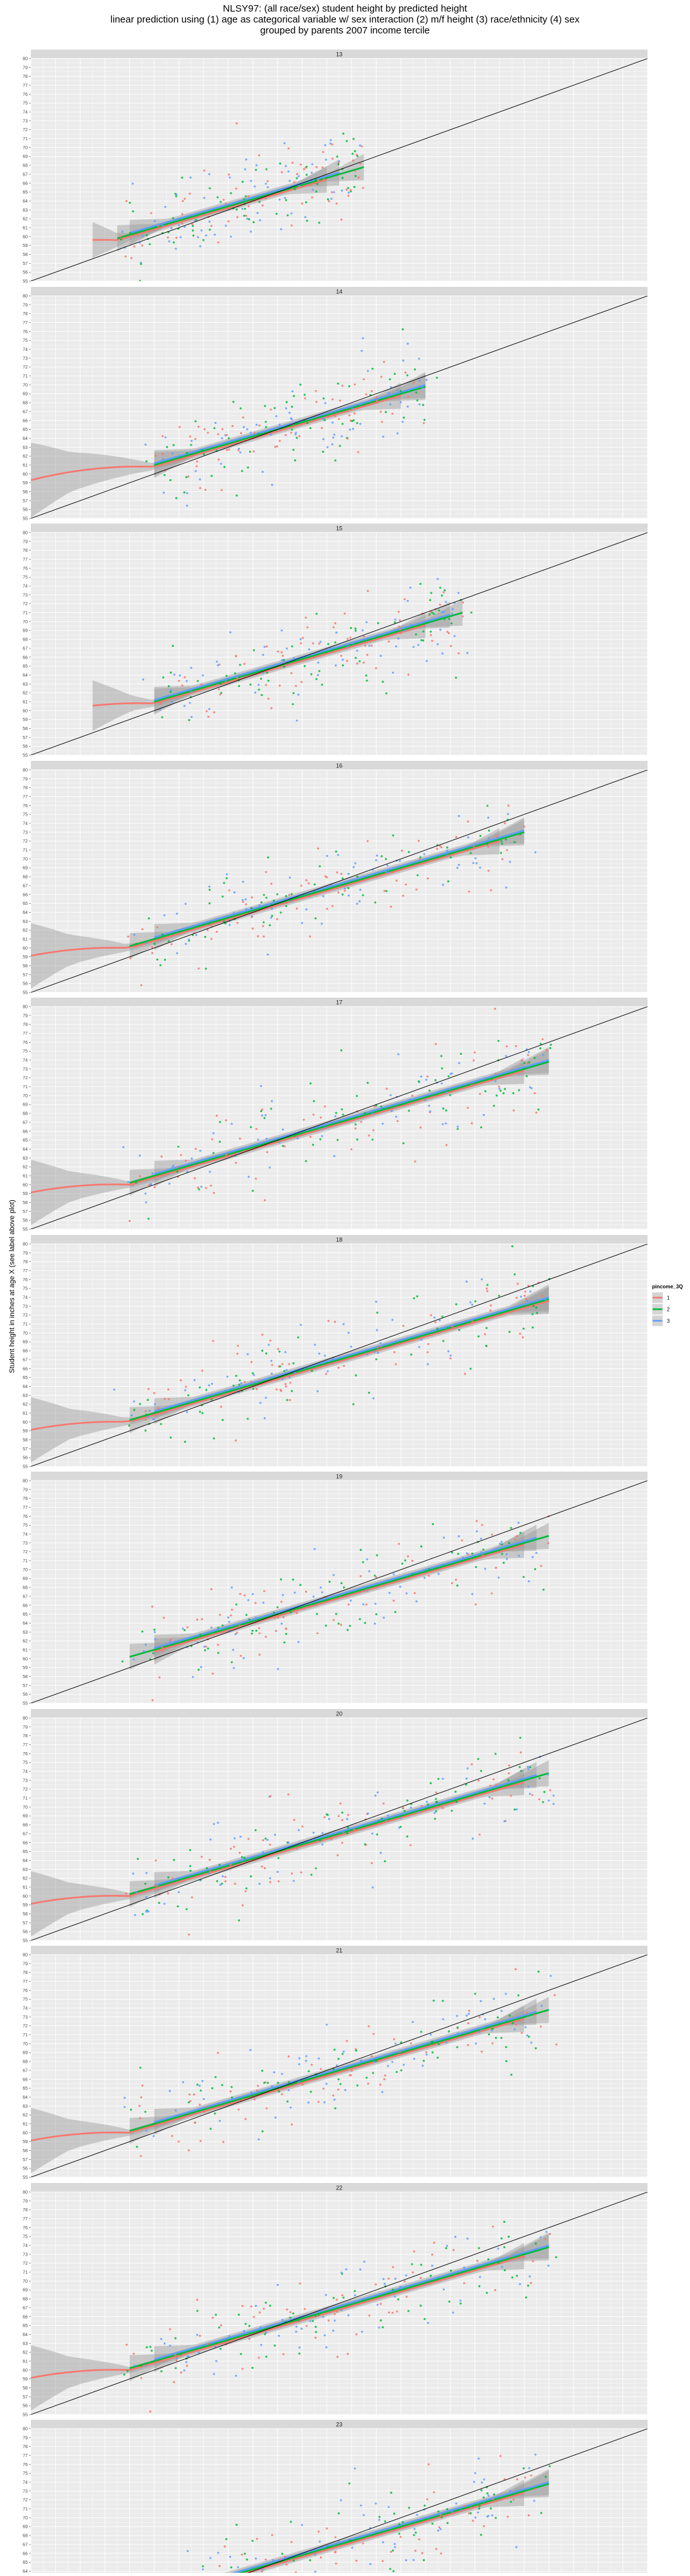  Describe the element at coordinates (345, 30) in the screenshot. I see `chart-title-line-3: grouped by parents 2007 income tercile` at that location.